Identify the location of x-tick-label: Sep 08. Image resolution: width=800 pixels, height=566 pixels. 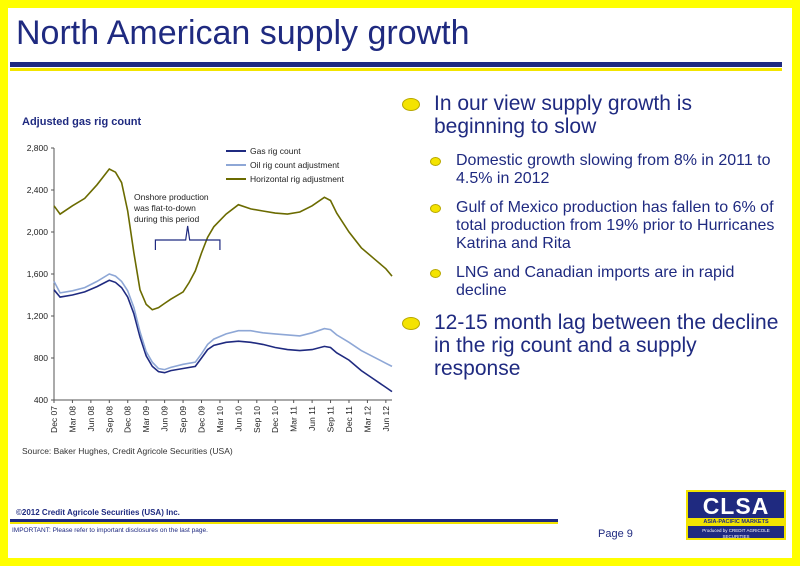
(109, 419).